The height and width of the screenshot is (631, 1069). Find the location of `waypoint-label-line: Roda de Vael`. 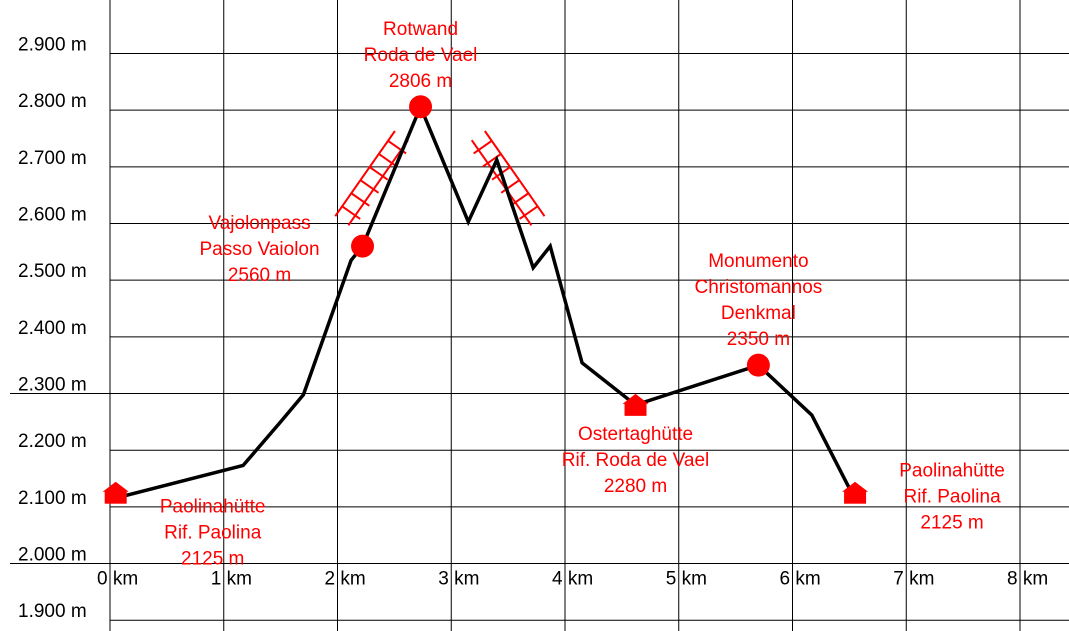

waypoint-label-line: Roda de Vael is located at coordinates (421, 55).